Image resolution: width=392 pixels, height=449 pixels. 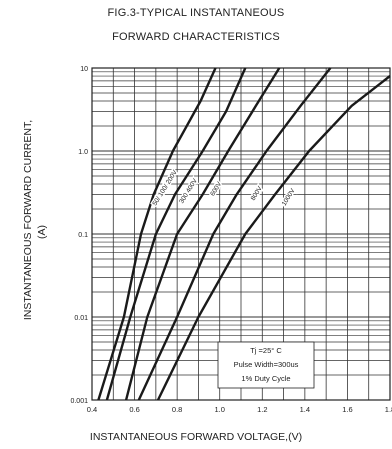 I want to click on x-tick-label: 1.0, so click(x=219, y=409).